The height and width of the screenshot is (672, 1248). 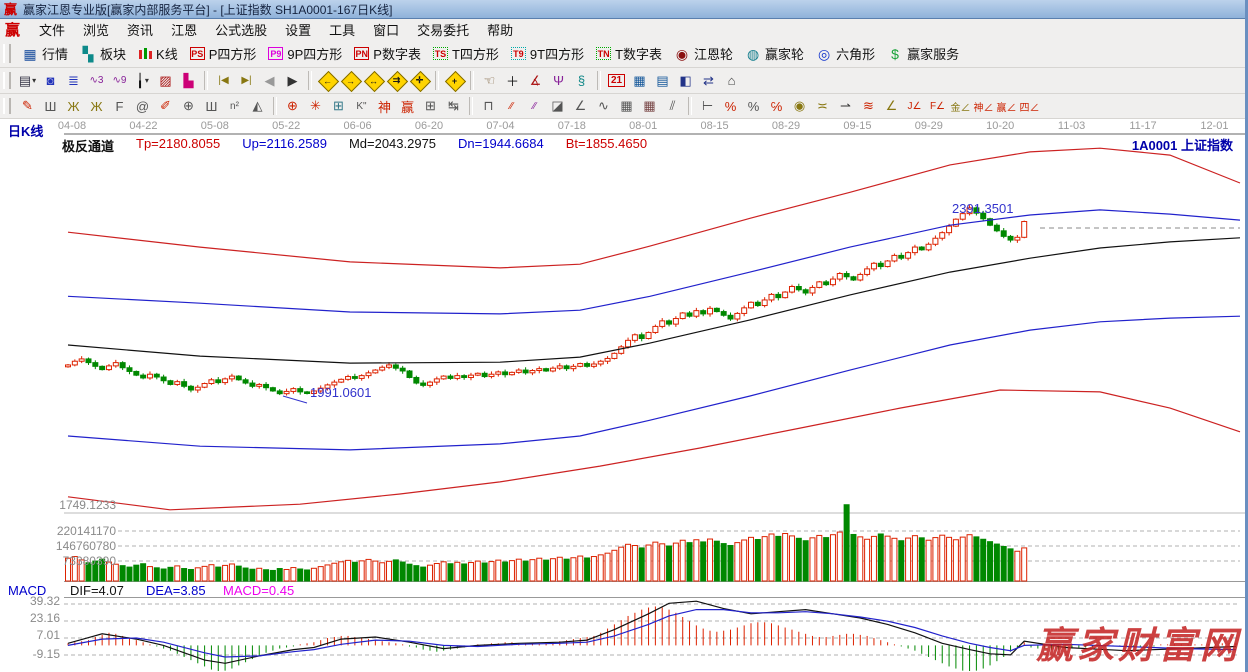 I want to click on calculator-button: ▦, so click(x=639, y=81).